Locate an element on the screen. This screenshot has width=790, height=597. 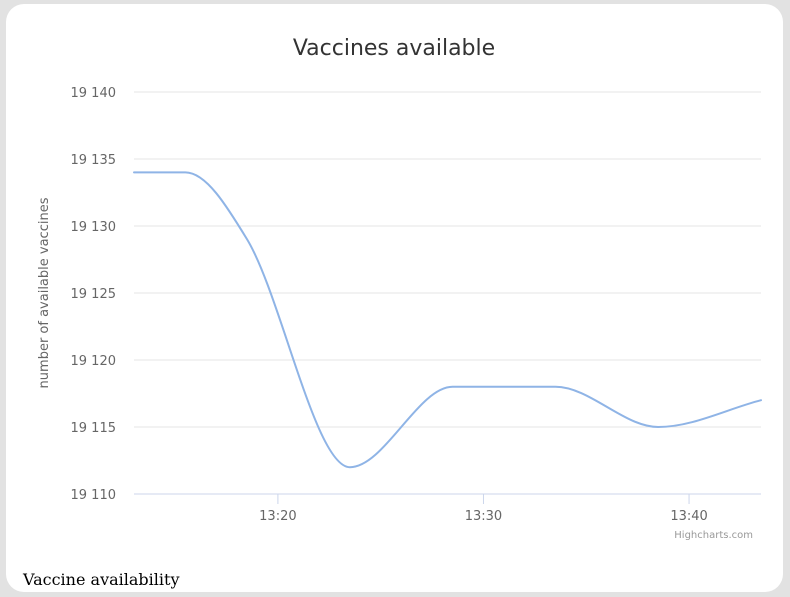
chart-caption: Vaccine availability is located at coordinates (101, 579).